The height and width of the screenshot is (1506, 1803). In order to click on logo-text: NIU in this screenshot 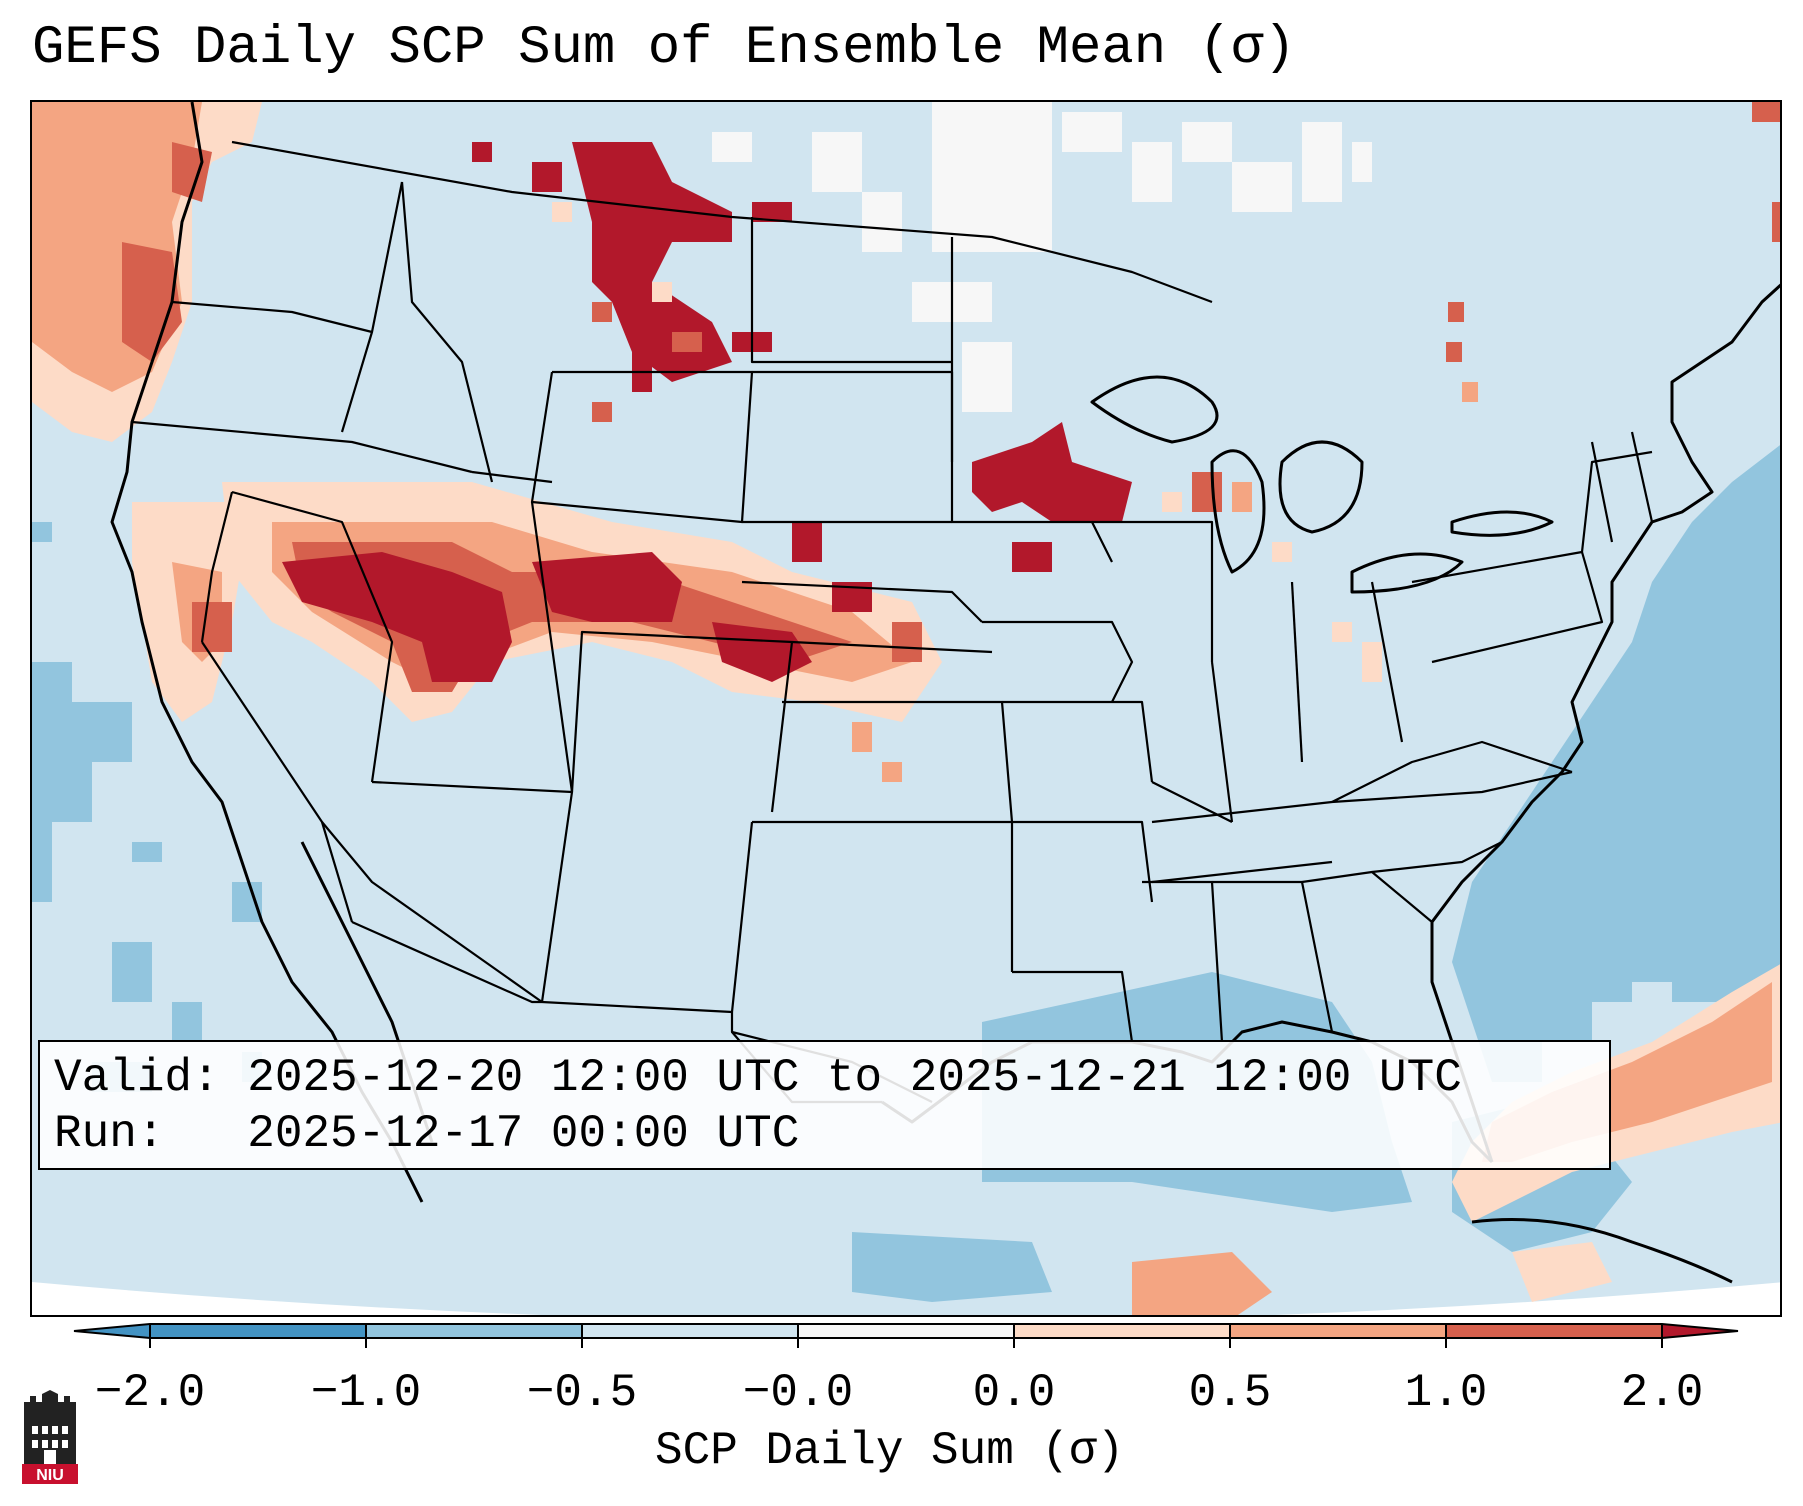, I will do `click(50, 1475)`.